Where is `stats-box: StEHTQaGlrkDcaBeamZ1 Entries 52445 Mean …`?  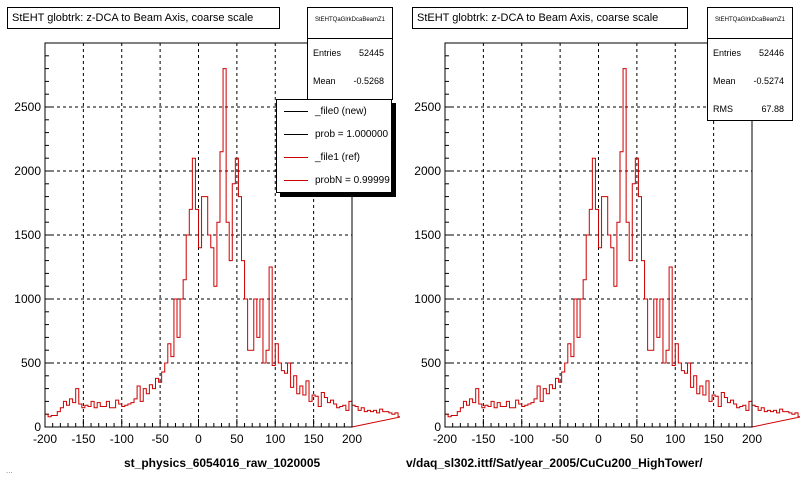 stats-box: StEHTQaGlrkDcaBeamZ1 Entries 52445 Mean … is located at coordinates (350, 53).